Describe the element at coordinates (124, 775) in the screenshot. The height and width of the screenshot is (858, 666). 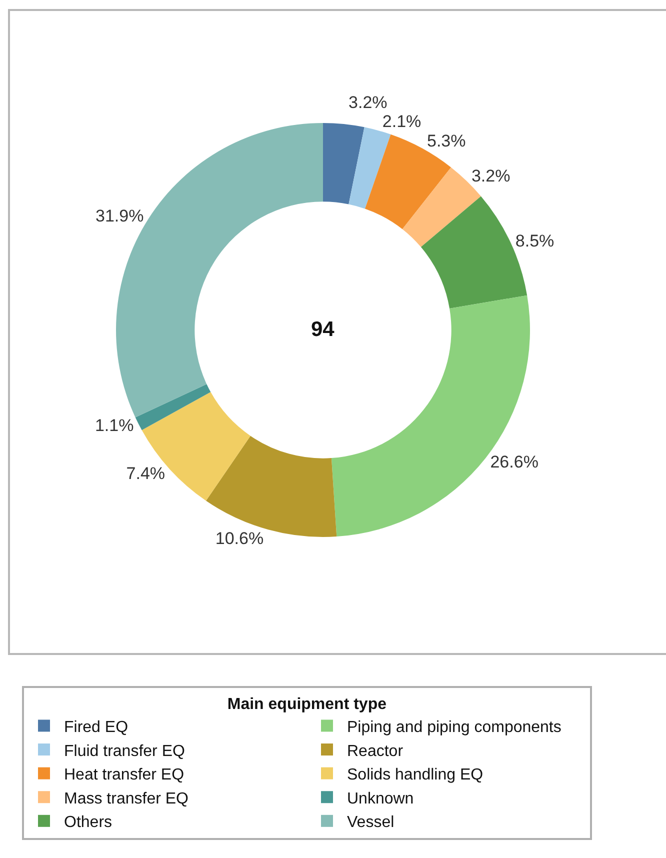
I see `legend-label: Heat transfer EQ` at that location.